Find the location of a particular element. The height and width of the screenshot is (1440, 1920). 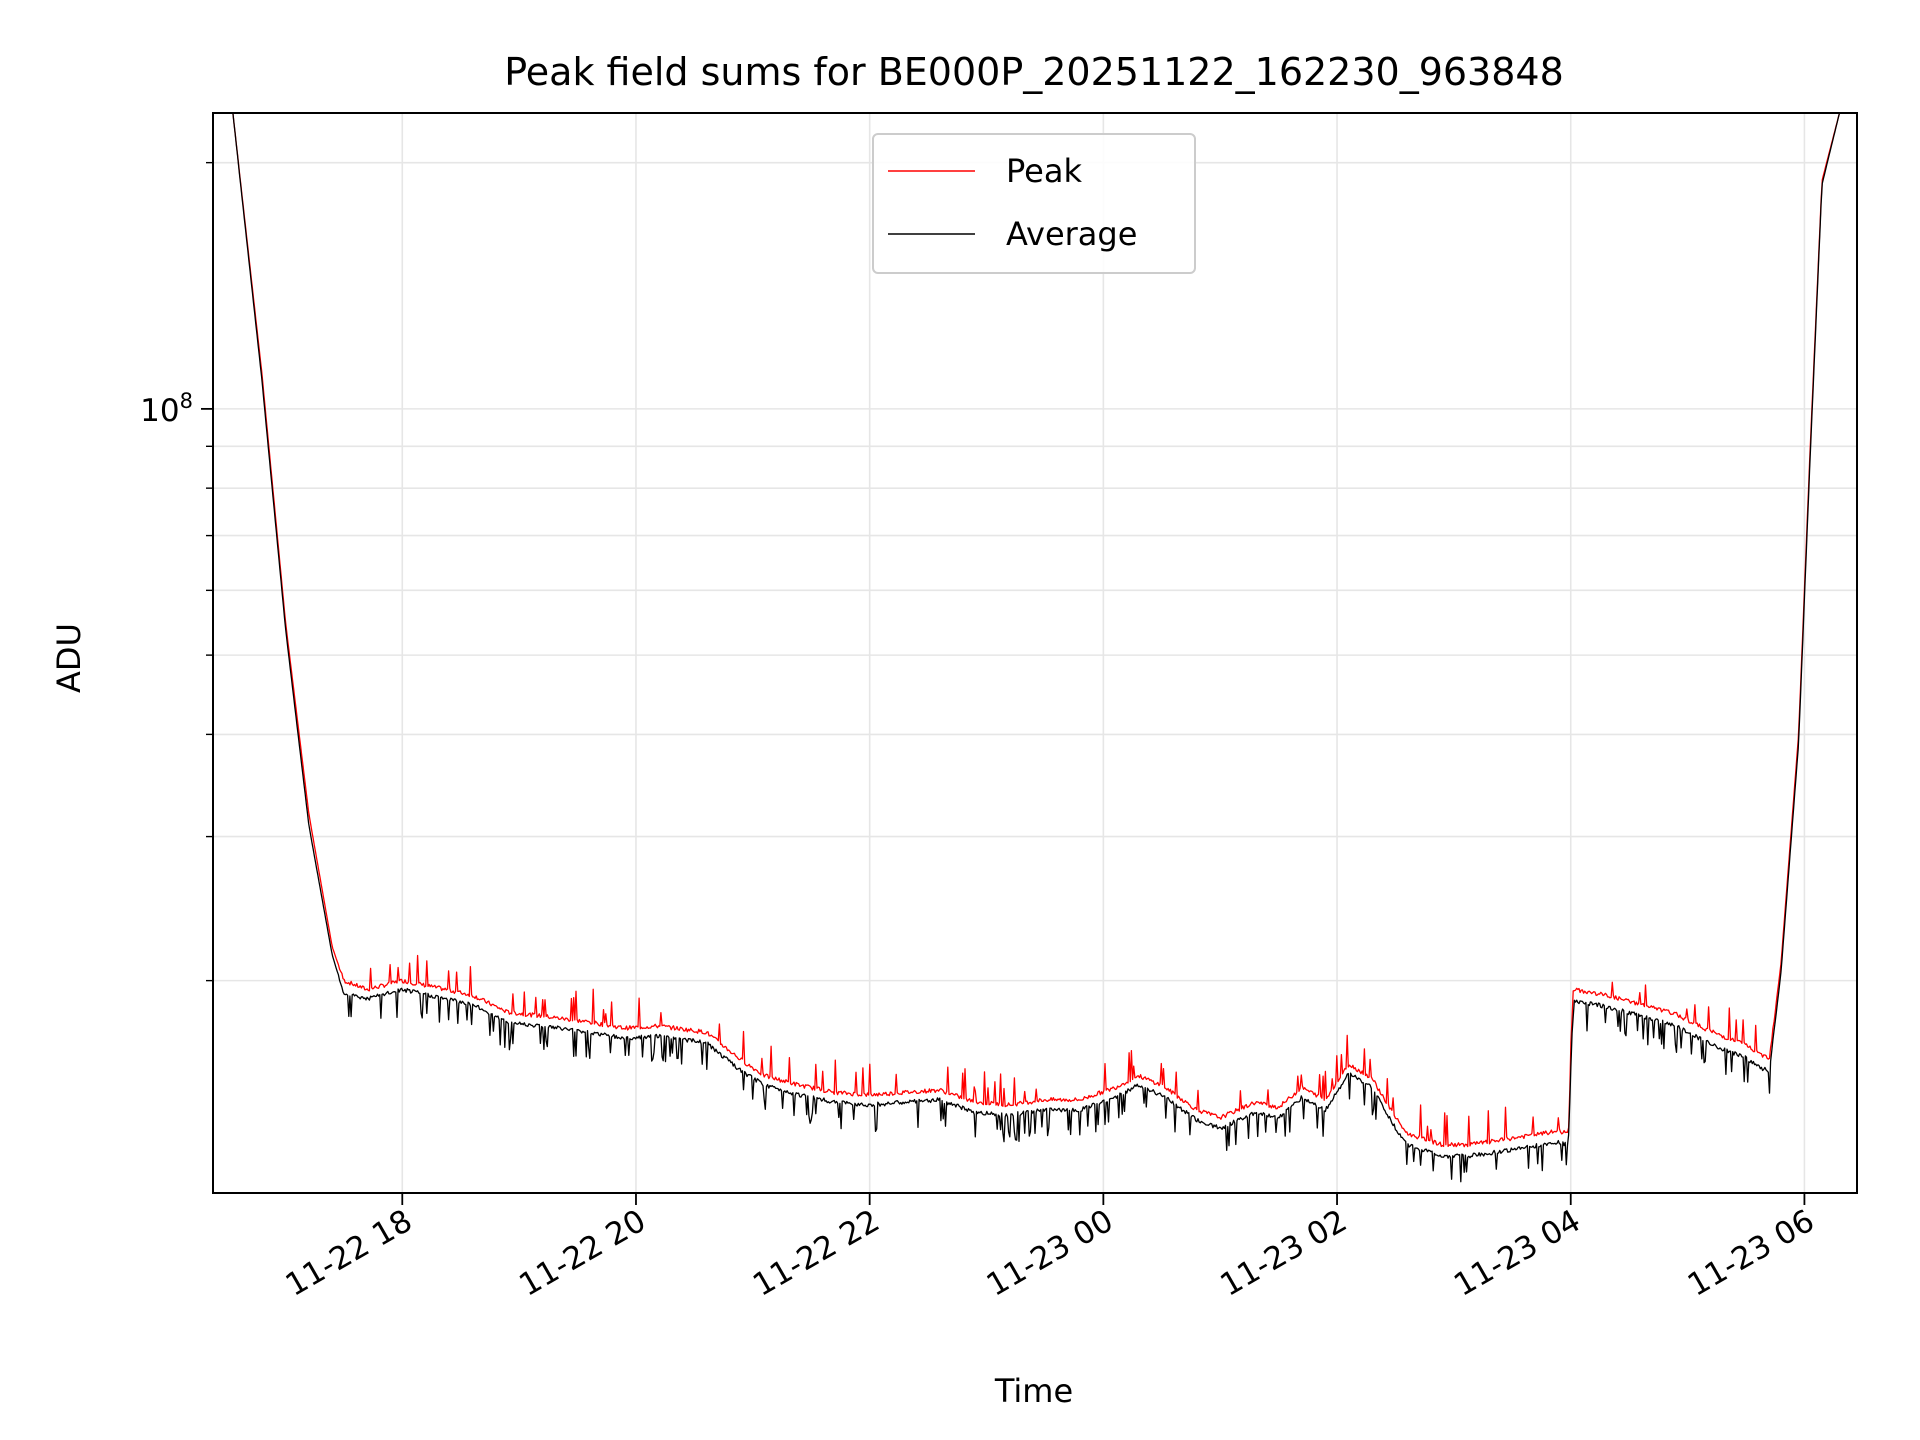

y-tick-label: 108 is located at coordinates (166, 409).